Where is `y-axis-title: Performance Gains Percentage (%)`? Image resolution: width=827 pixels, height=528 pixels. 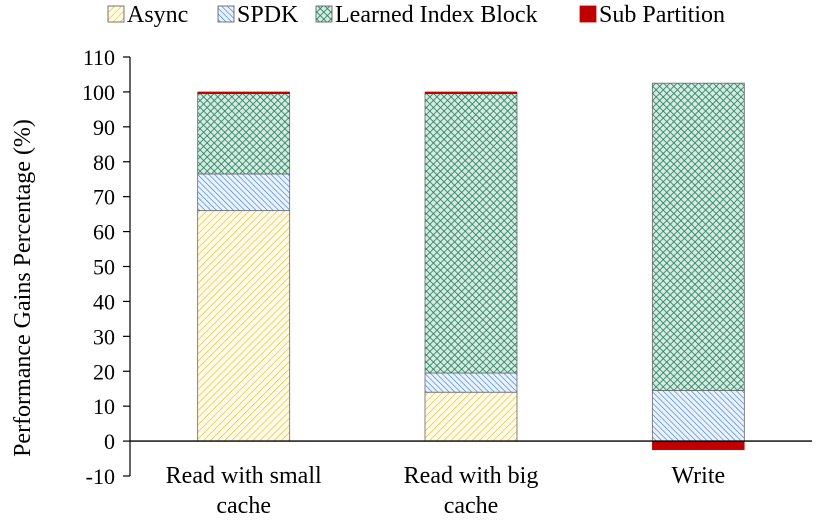 y-axis-title: Performance Gains Percentage (%) is located at coordinates (23, 288).